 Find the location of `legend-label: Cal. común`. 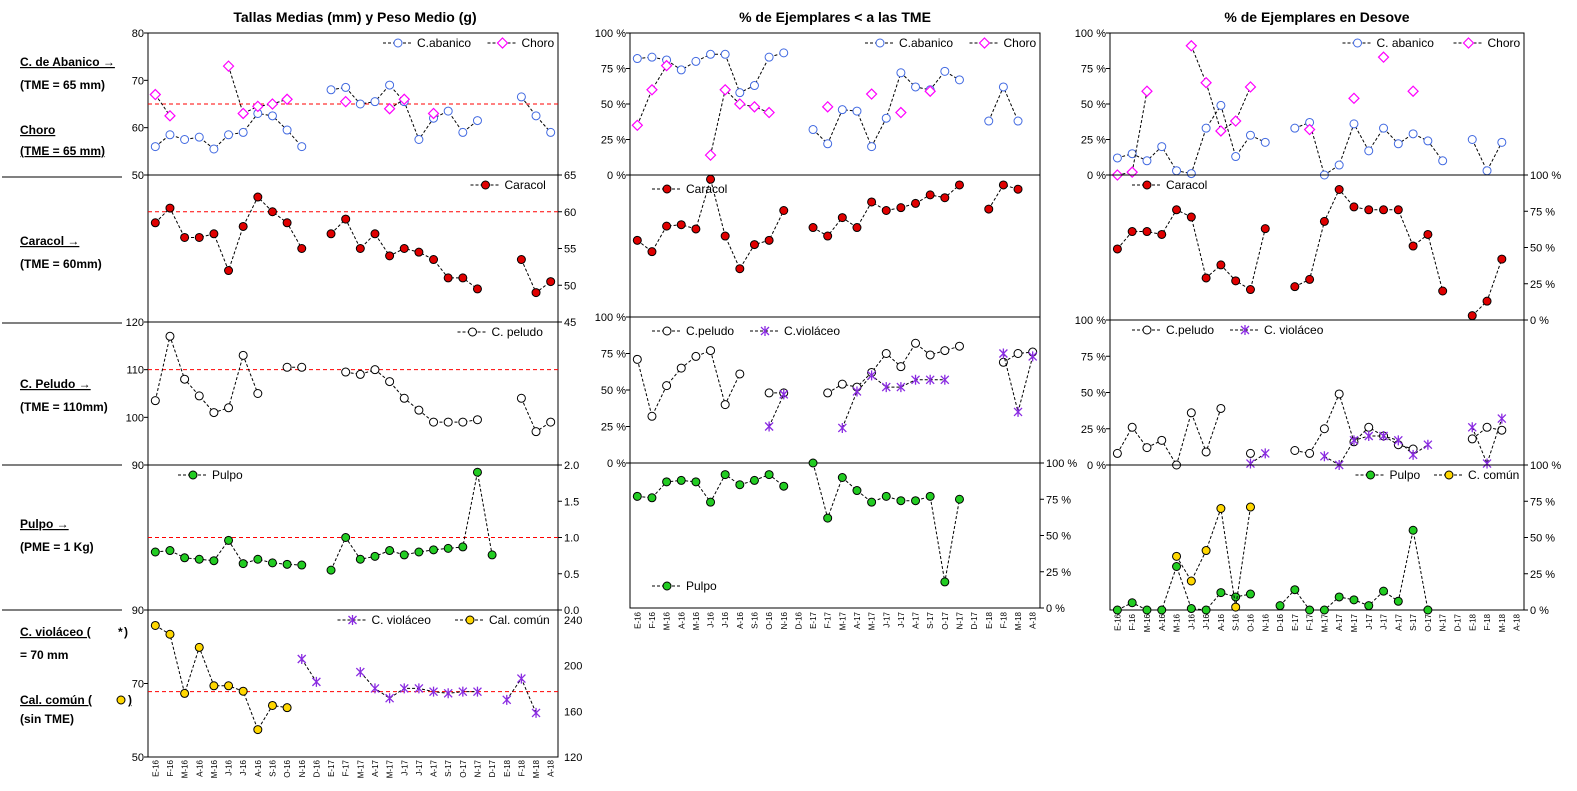

legend-label: Cal. común is located at coordinates (519, 620).